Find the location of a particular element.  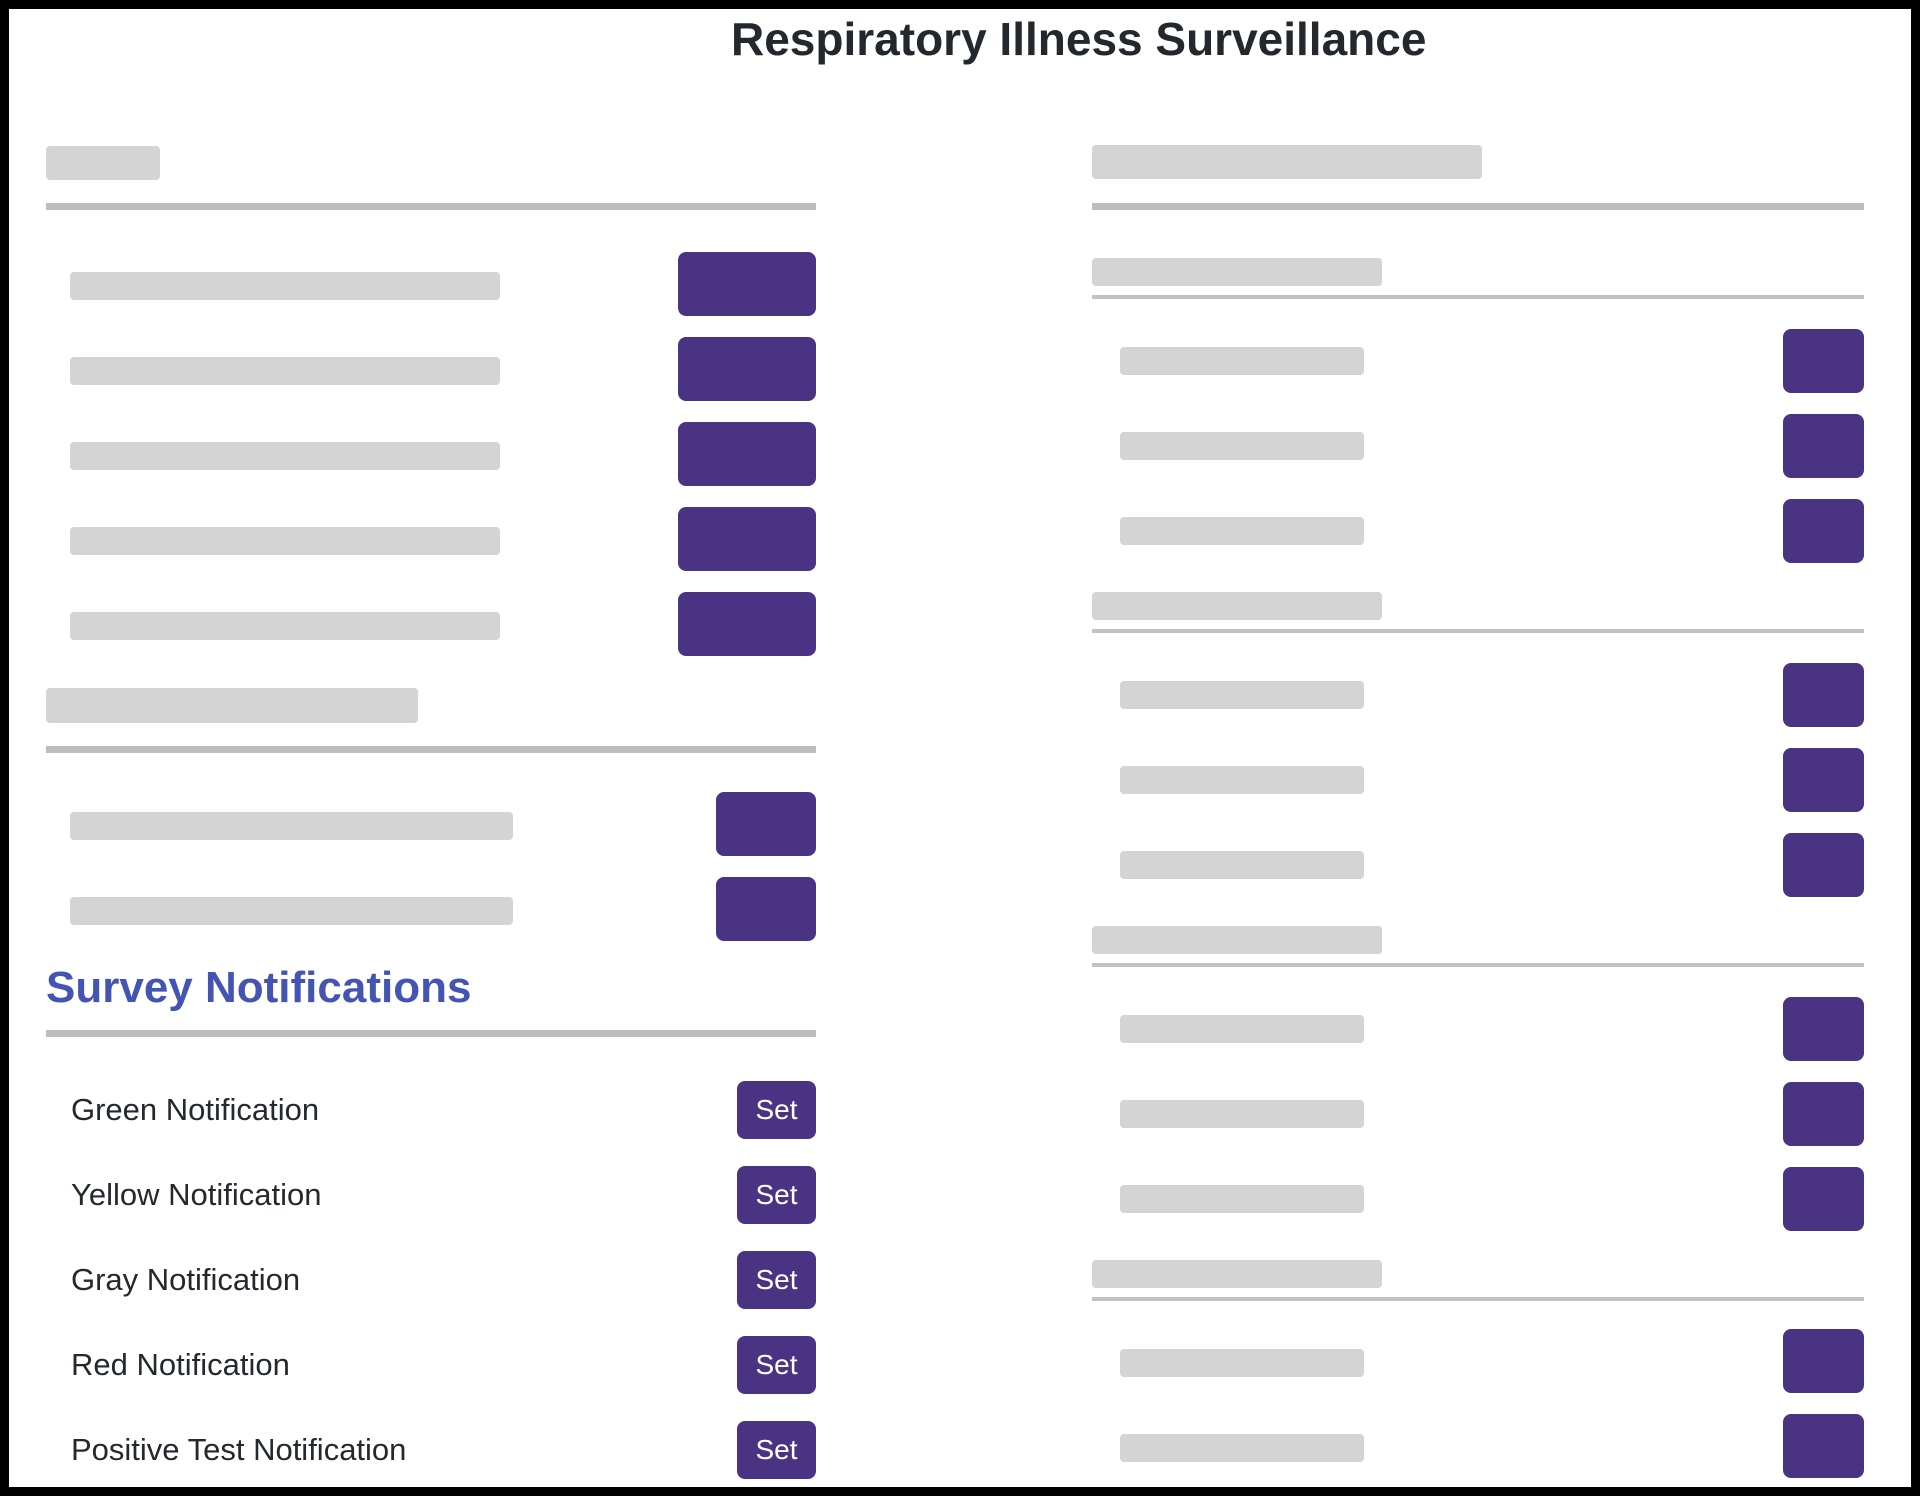

skeleton-section-heading is located at coordinates (232, 705).